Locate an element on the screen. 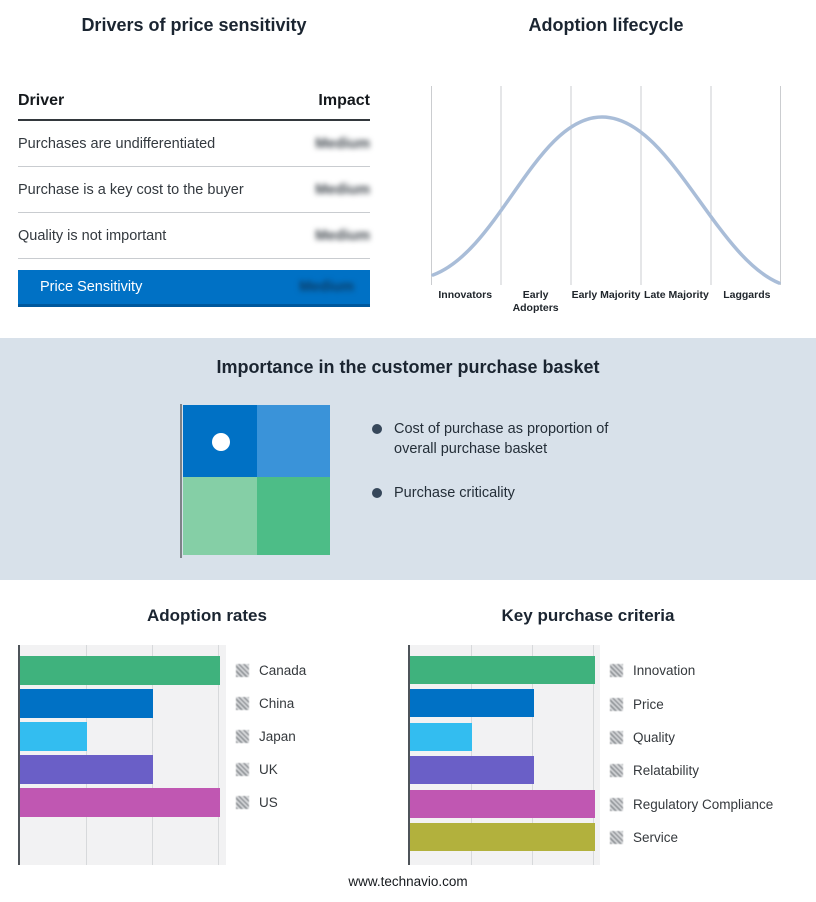  driver-text: Purchases are undifferentiated is located at coordinates (117, 143).